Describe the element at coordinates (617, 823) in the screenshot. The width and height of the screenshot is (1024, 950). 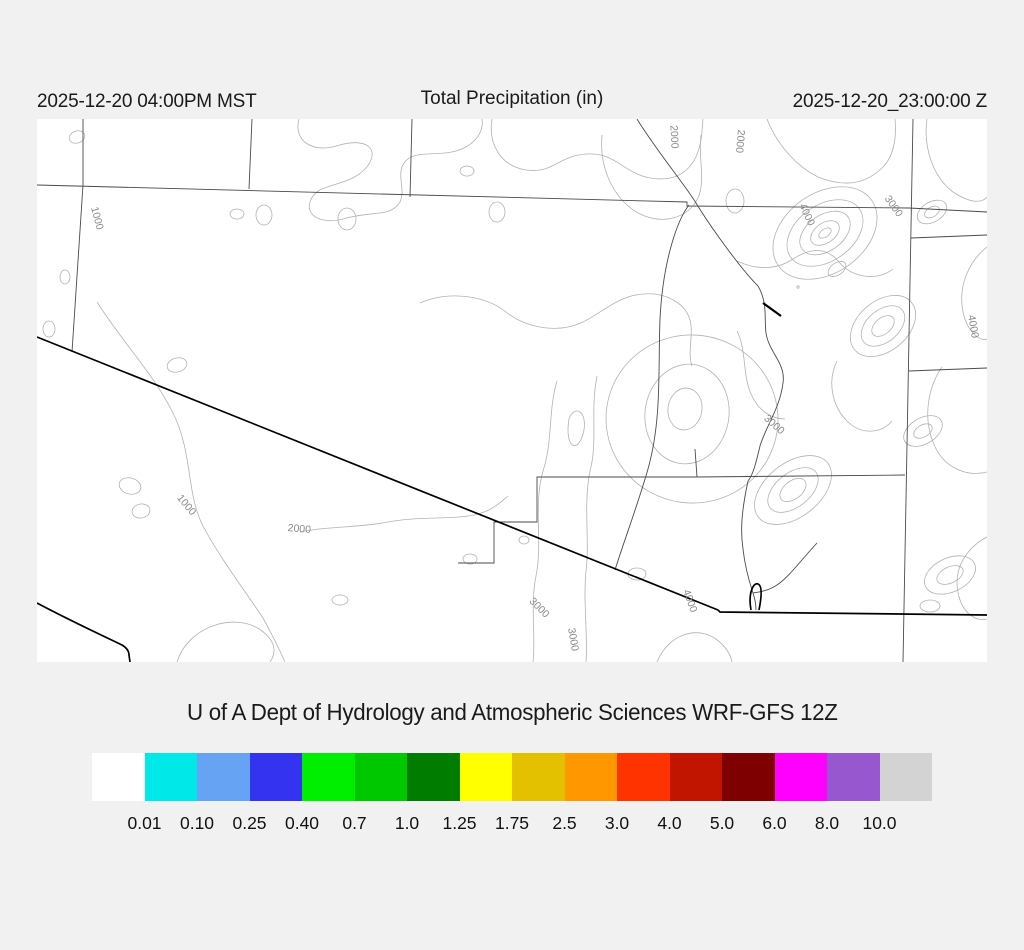
I see `colorbar-tick-label: 3.0` at that location.